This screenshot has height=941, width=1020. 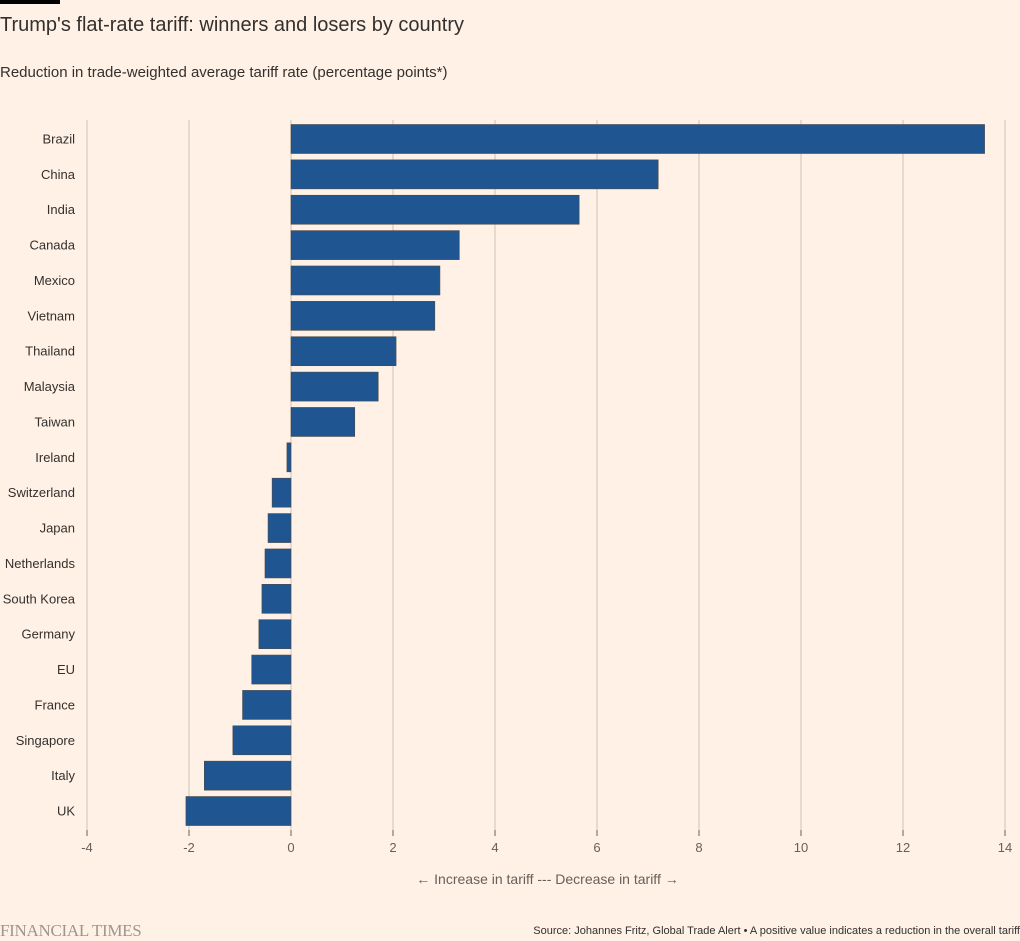 What do you see at coordinates (57, 528) in the screenshot?
I see `category-label: Japan` at bounding box center [57, 528].